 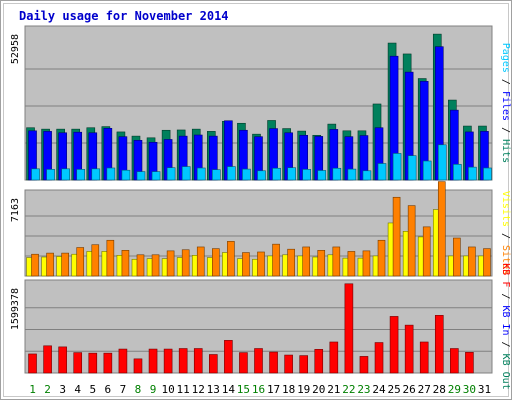 I want to click on x-tick-label: 20, so click(x=318, y=389).